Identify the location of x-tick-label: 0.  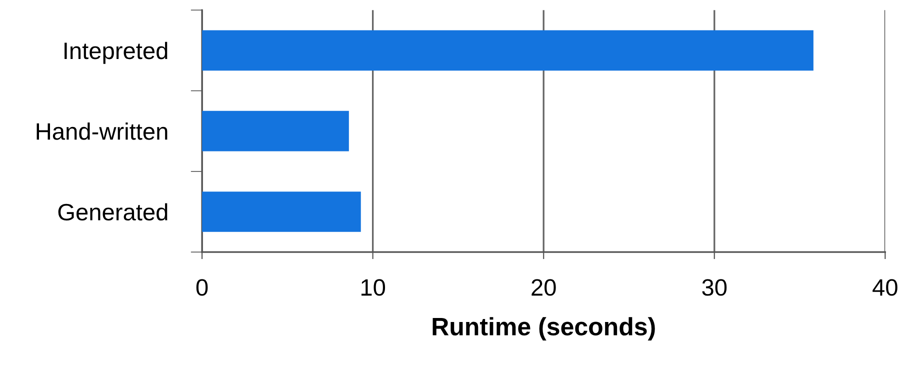
(202, 287).